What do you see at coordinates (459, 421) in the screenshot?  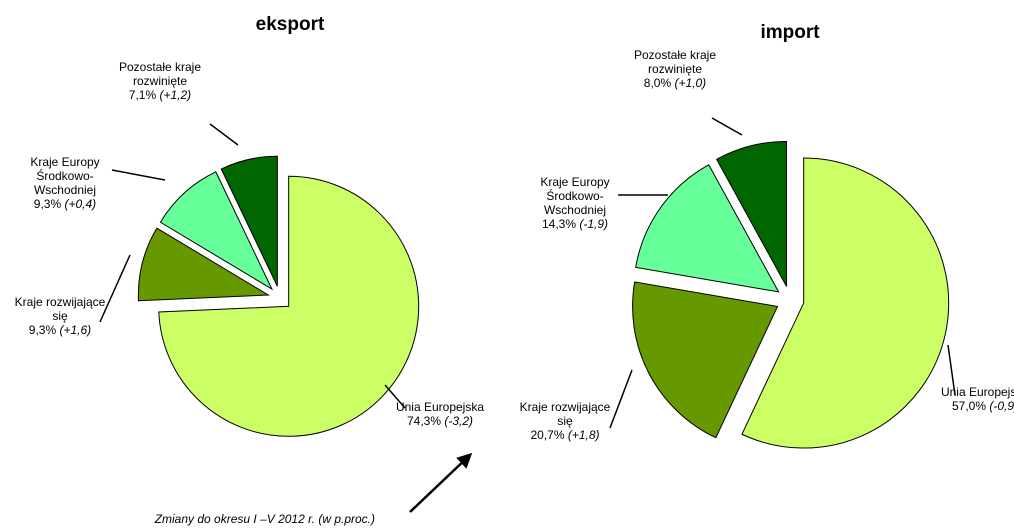 I see `change-label: (-3,2)` at bounding box center [459, 421].